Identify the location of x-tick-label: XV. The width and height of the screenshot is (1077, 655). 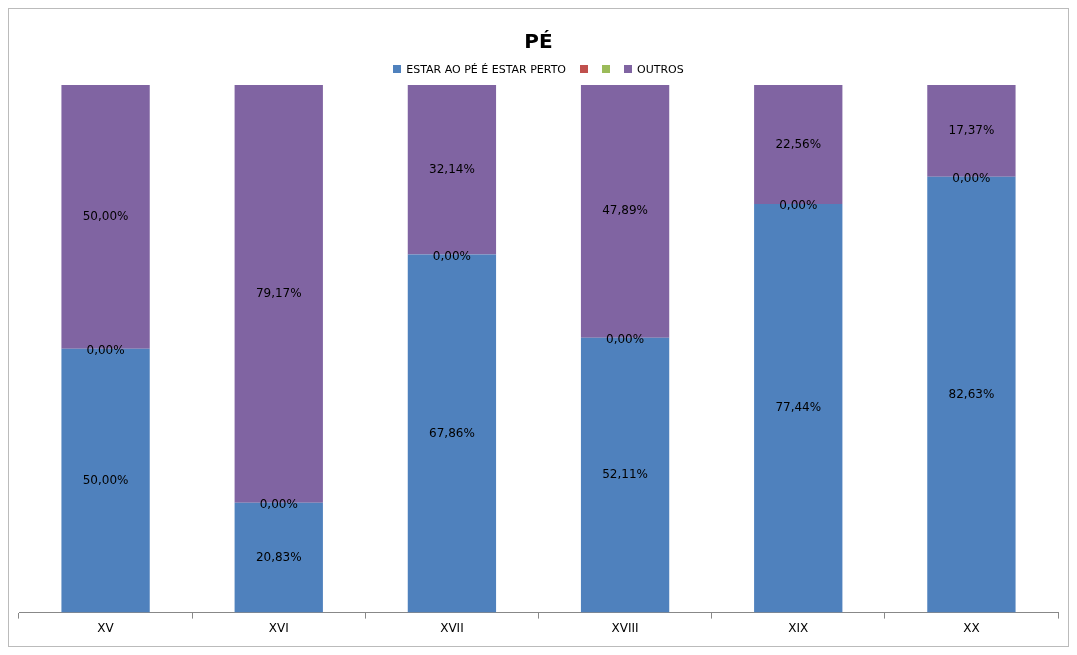
(106, 627).